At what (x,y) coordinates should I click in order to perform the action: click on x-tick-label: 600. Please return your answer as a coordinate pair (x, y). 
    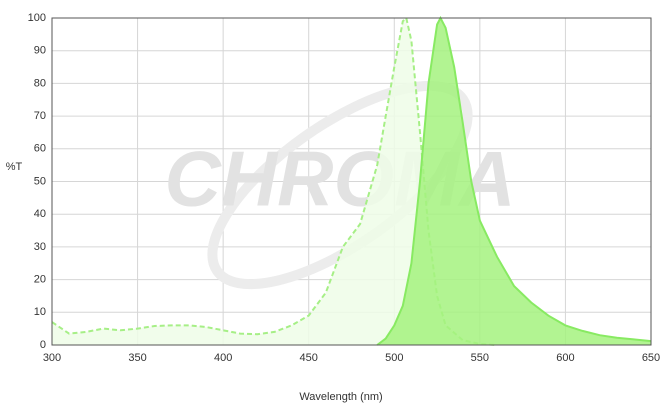
    Looking at the image, I should click on (565, 358).